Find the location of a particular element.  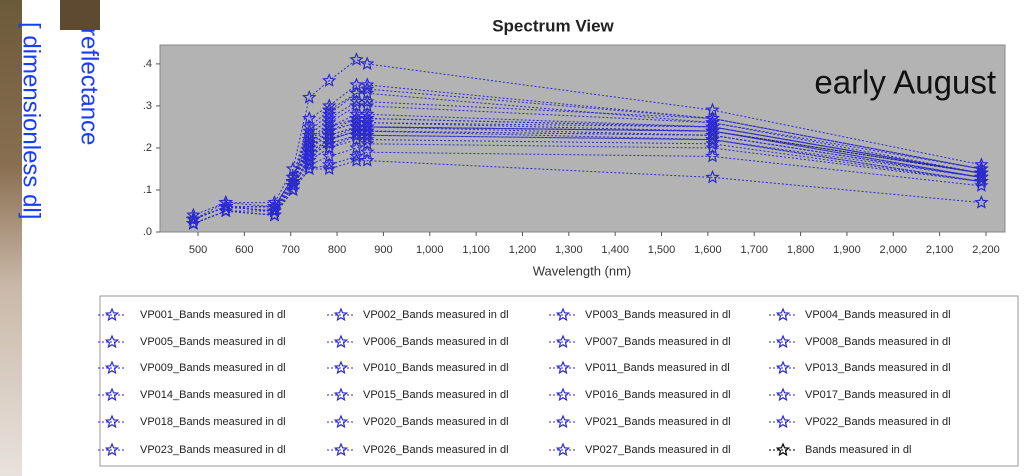

axis-note: [ dimensionless dl] is located at coordinates (31, 120).